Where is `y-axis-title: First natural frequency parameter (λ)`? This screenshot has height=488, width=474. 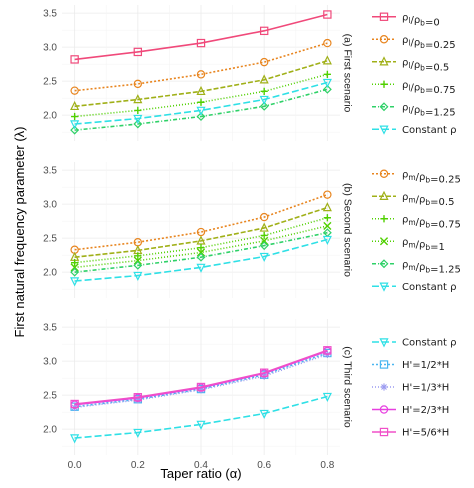 y-axis-title: First natural frequency parameter (λ) is located at coordinates (19, 232).